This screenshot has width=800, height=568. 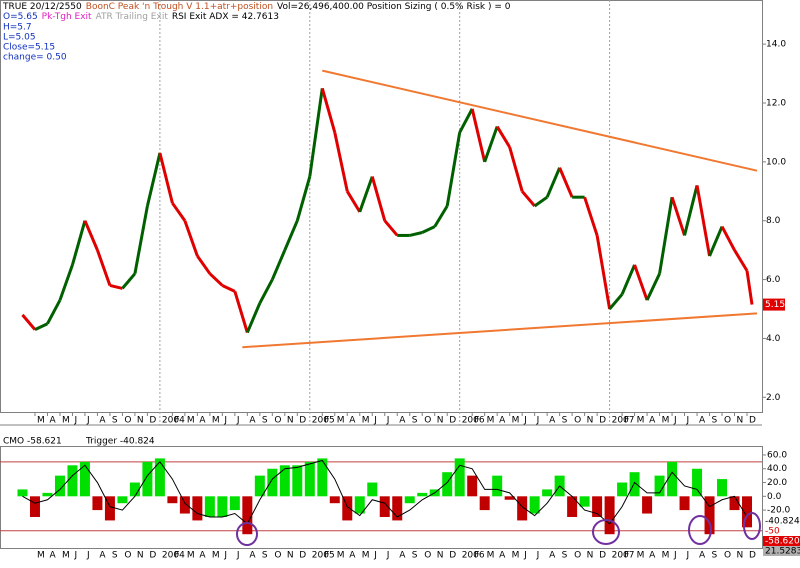 What do you see at coordinates (17, 28) in the screenshot?
I see `ohlc-readout: H=5.7` at bounding box center [17, 28].